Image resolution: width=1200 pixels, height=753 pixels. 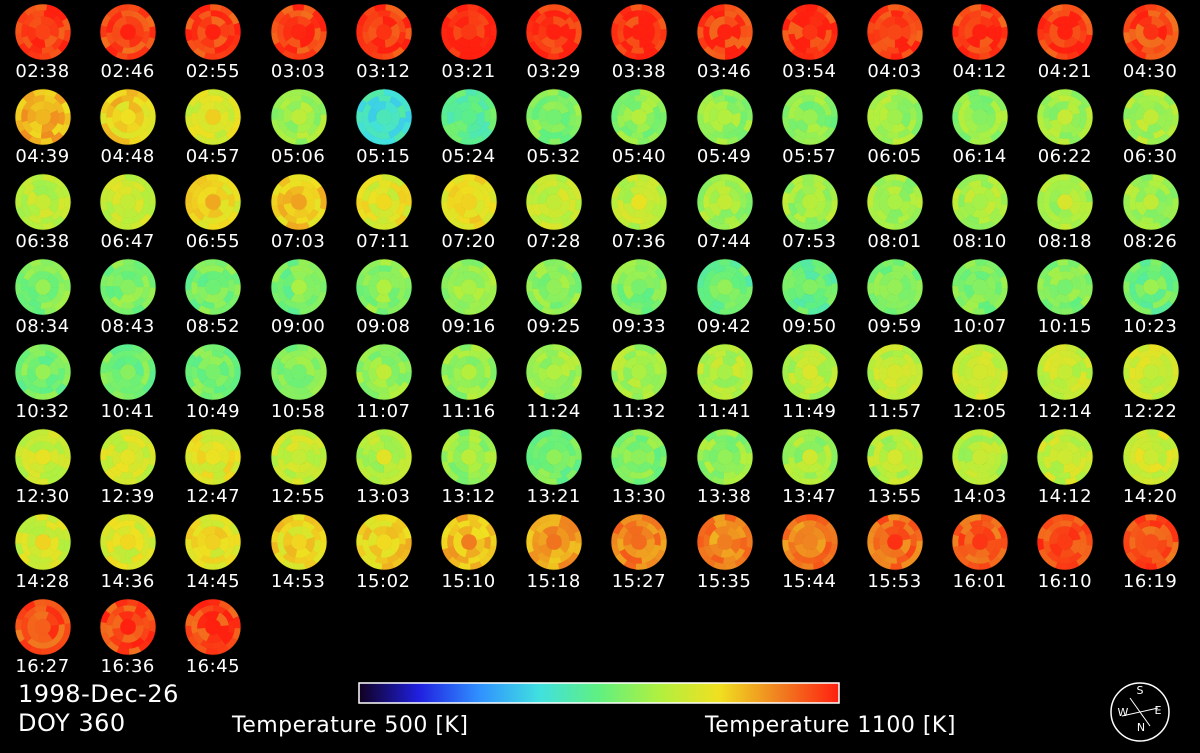 What do you see at coordinates (1140, 712) in the screenshot?
I see `compass-circle` at bounding box center [1140, 712].